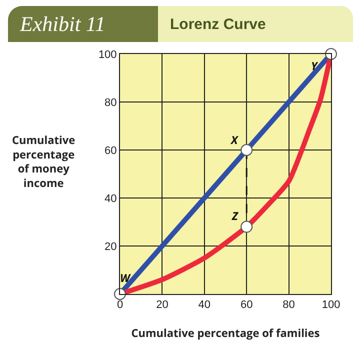  I want to click on chart-title: Exhibit 11, so click(83, 24).